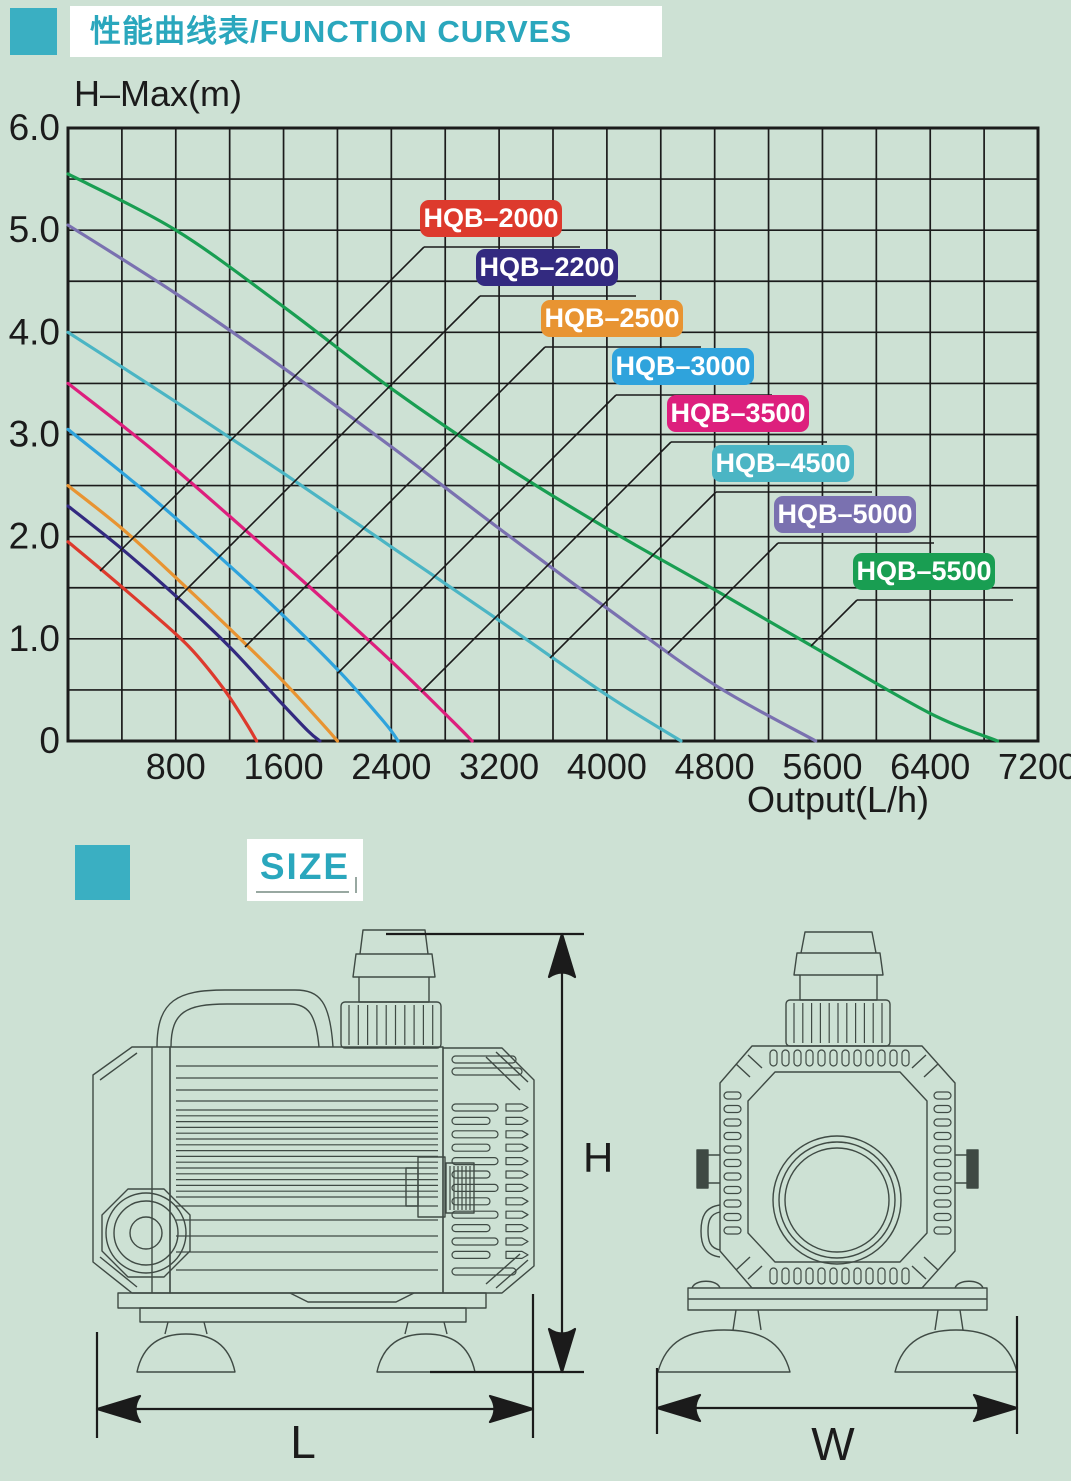  Describe the element at coordinates (607, 766) in the screenshot. I see `x-tick-label: 4000` at that location.